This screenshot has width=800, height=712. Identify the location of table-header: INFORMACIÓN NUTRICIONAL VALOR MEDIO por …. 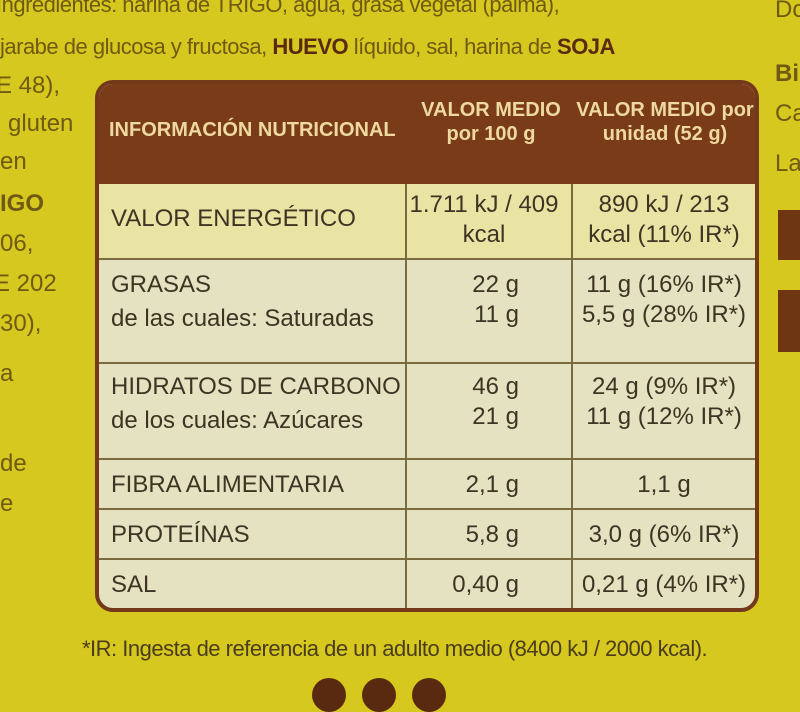
(427, 134).